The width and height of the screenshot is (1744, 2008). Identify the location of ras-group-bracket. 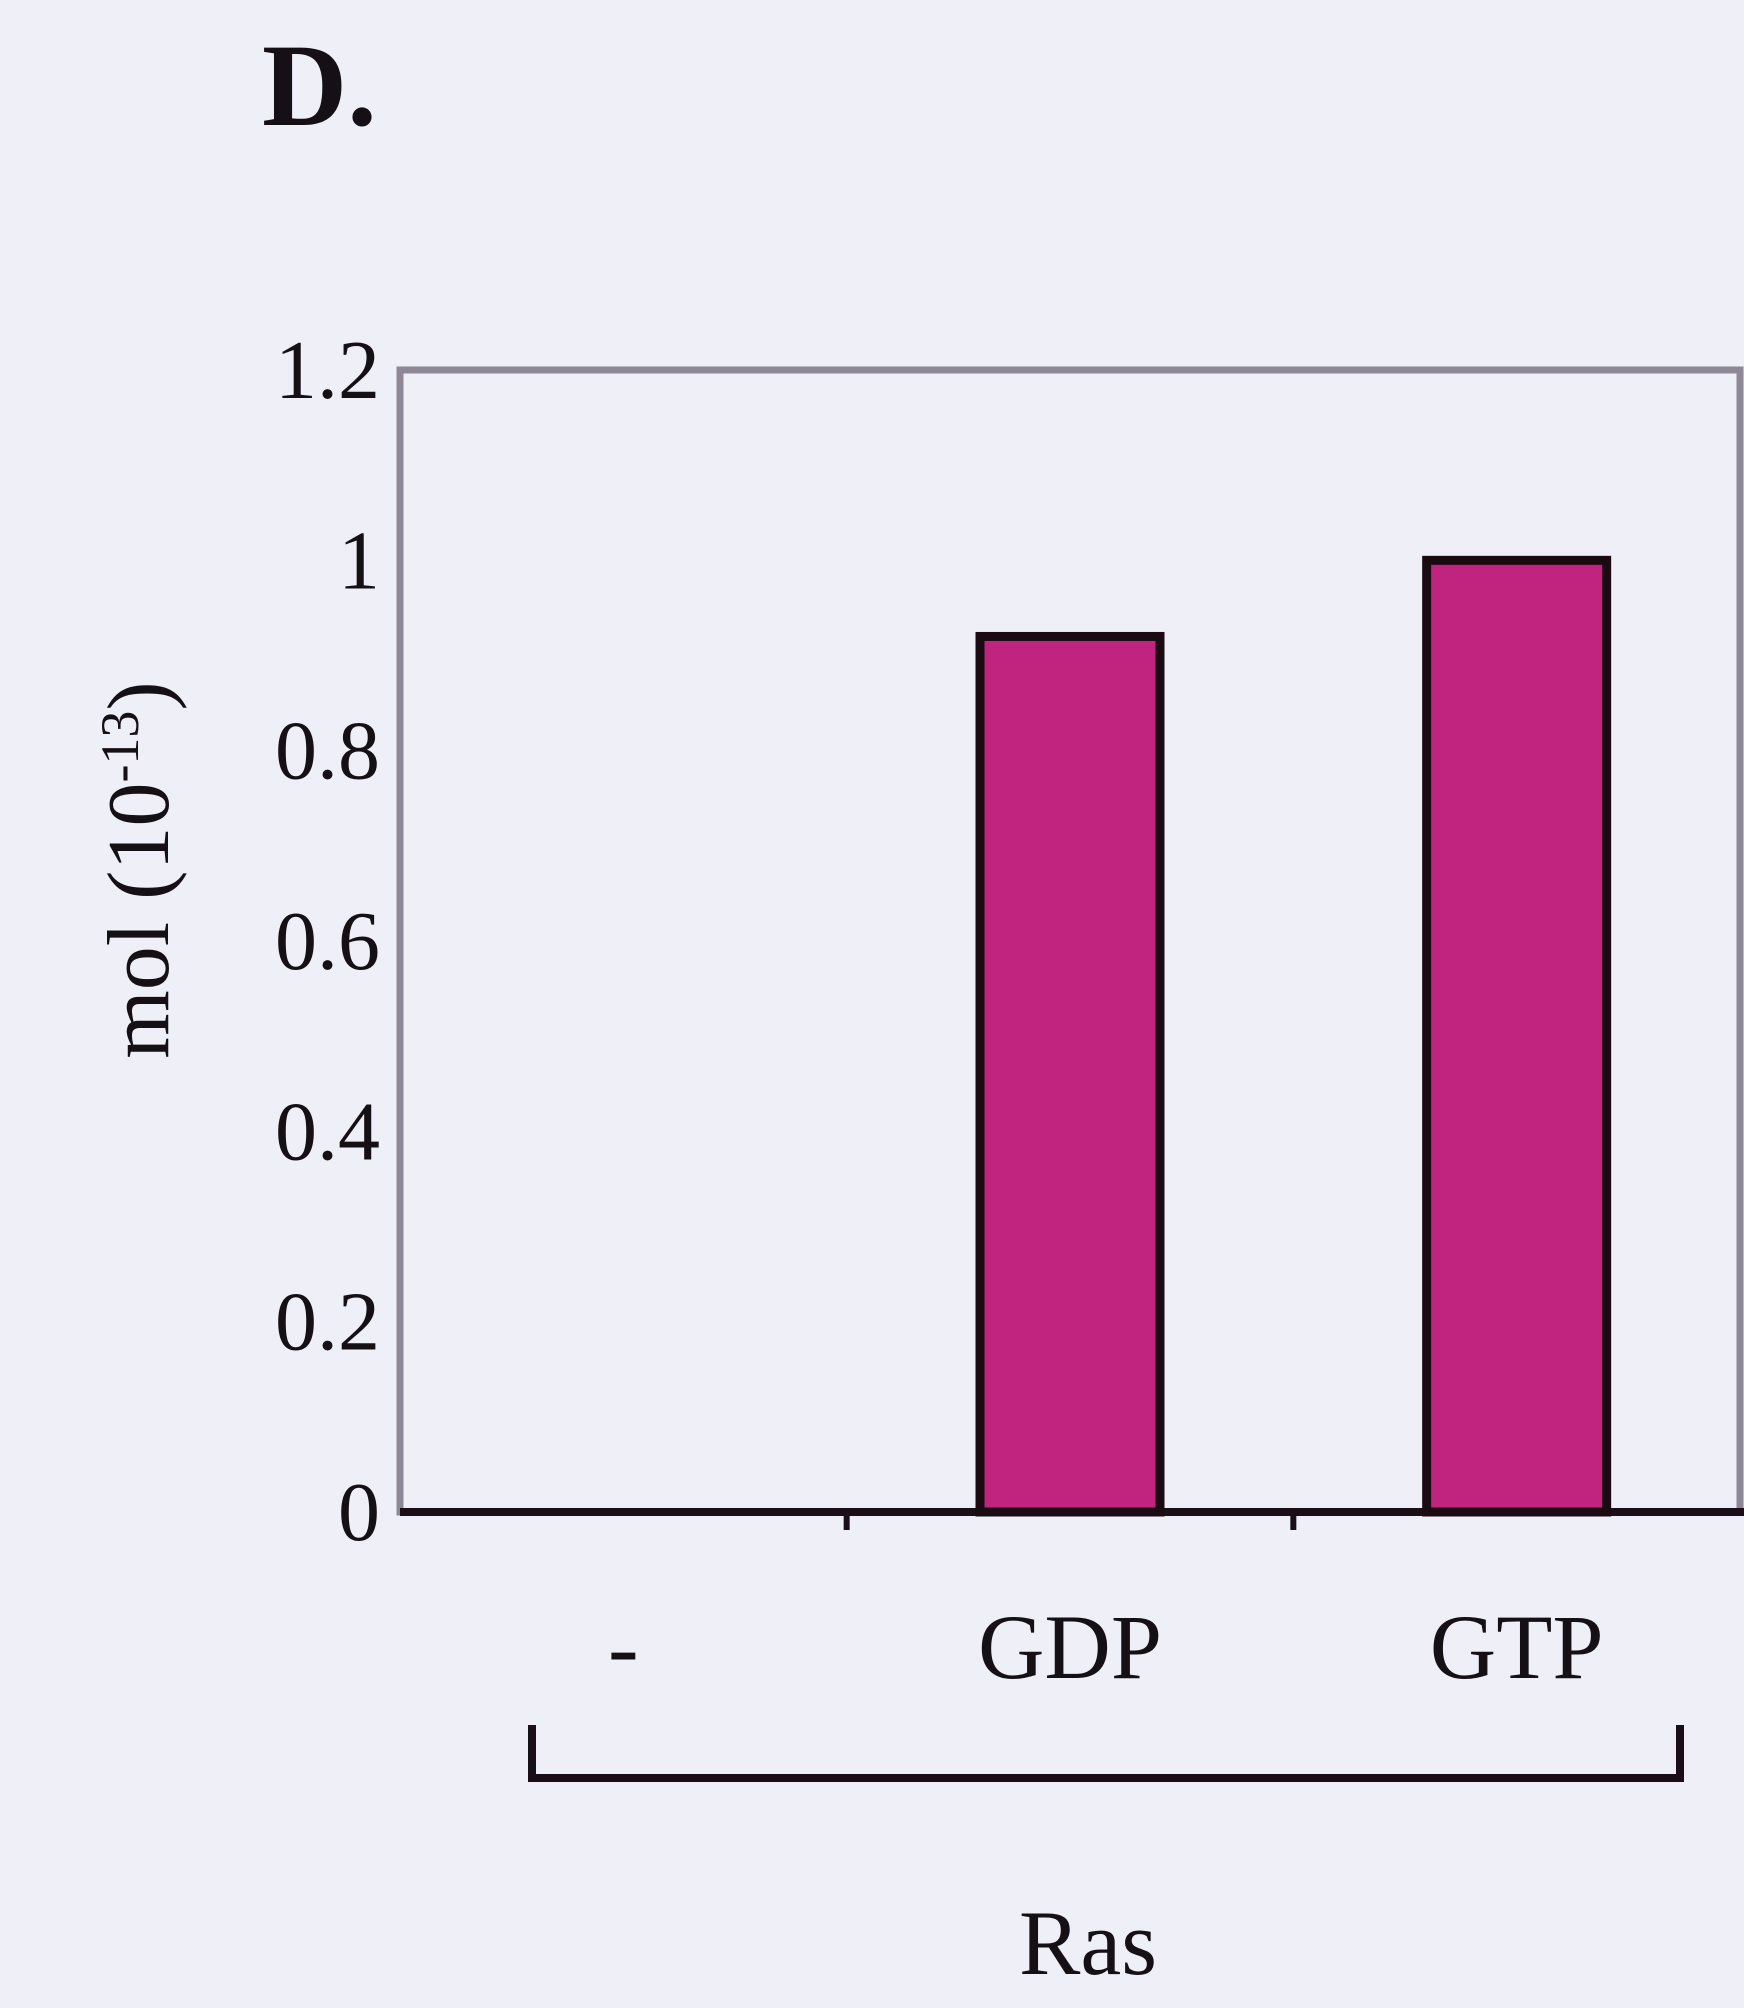
(1106, 1753).